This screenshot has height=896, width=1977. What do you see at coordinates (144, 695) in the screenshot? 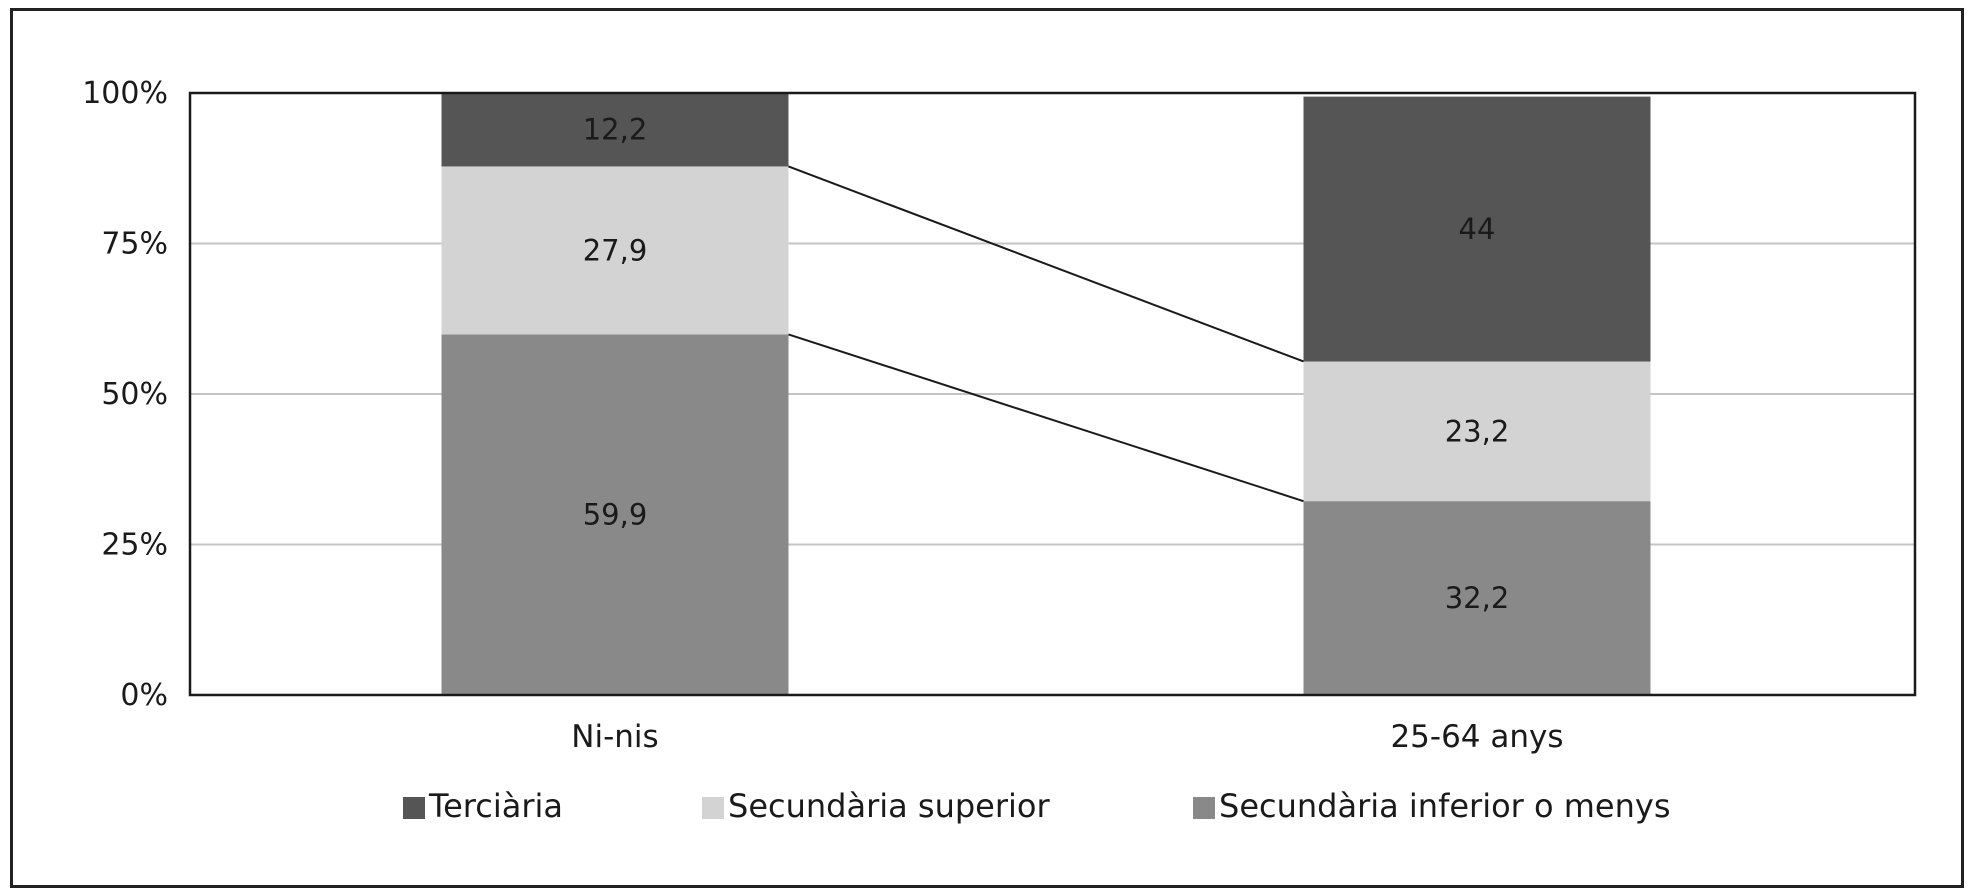
I see `y-tick-label: 0%` at bounding box center [144, 695].